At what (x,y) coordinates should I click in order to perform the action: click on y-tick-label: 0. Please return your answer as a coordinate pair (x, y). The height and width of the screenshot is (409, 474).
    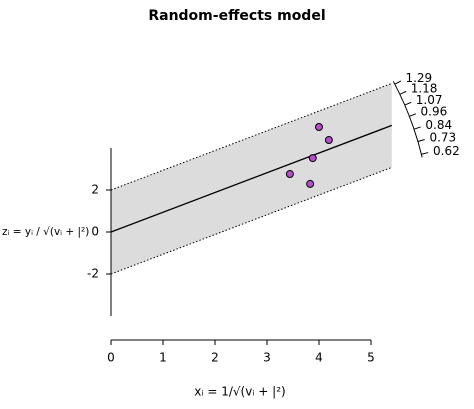
    Looking at the image, I should click on (95, 232).